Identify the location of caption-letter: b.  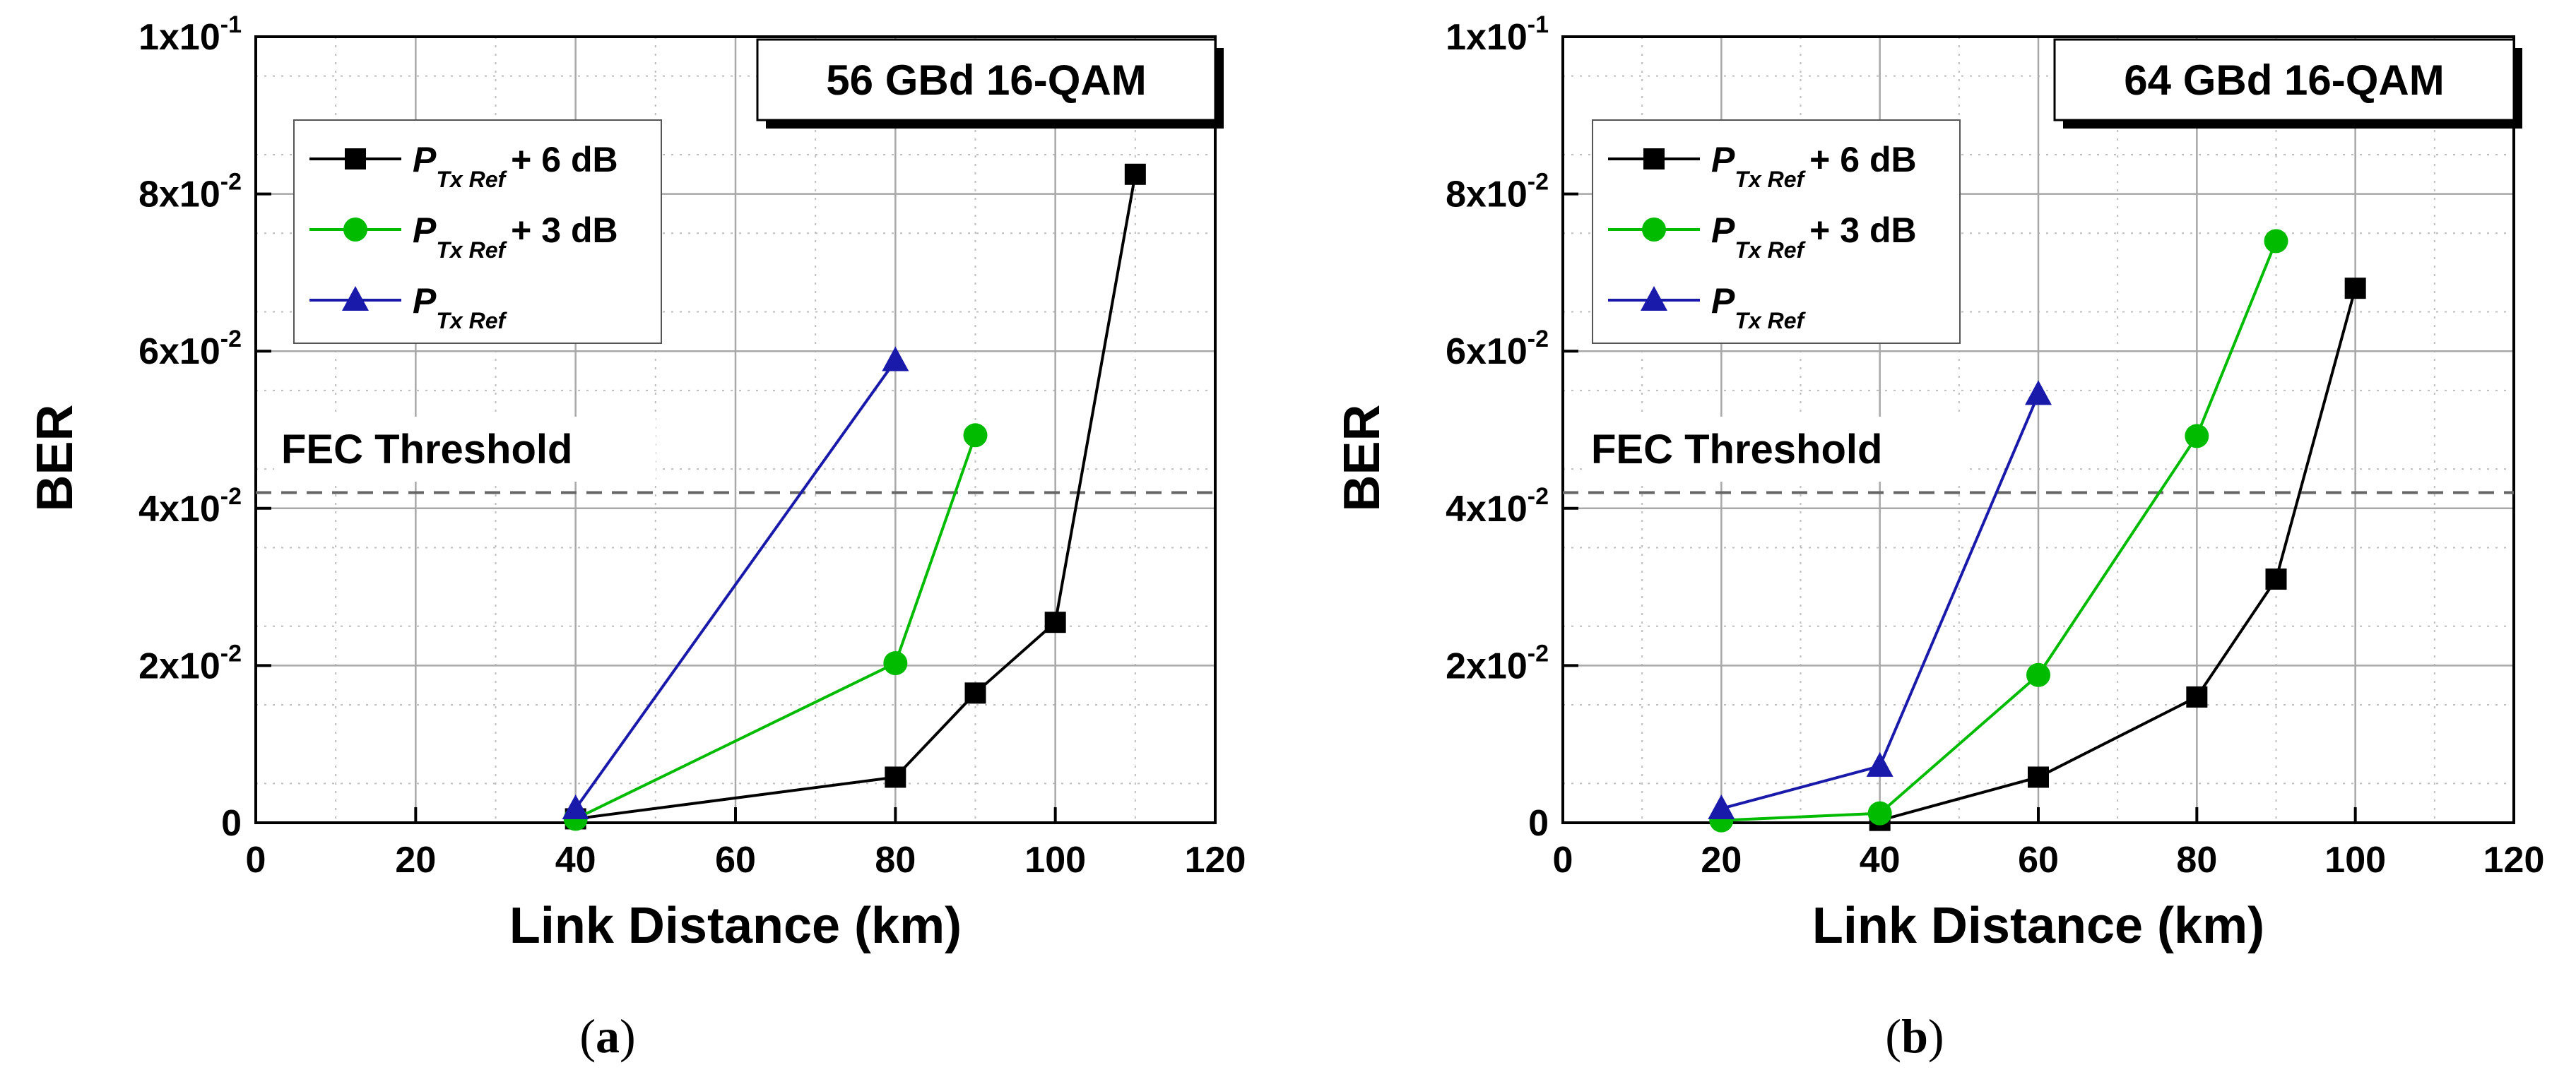
(1914, 1036).